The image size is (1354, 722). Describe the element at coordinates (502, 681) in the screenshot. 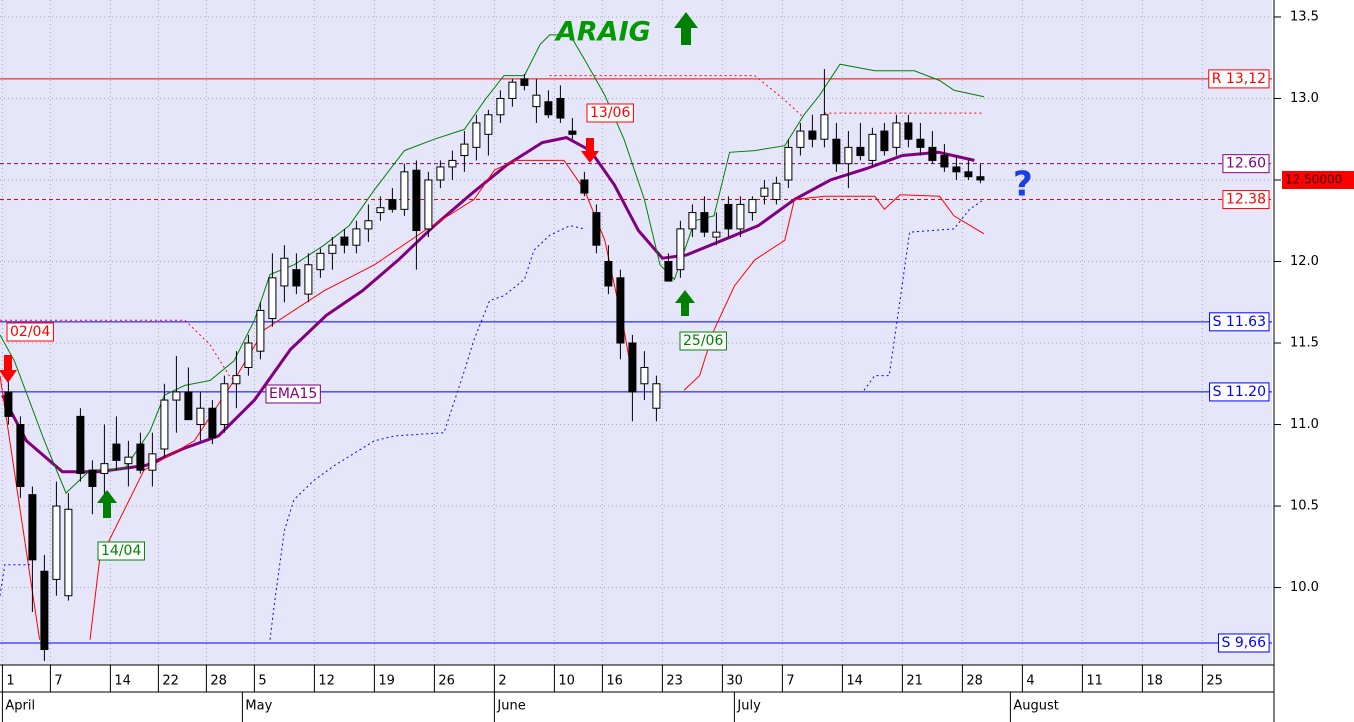

I see `x-tick-label: 2` at that location.